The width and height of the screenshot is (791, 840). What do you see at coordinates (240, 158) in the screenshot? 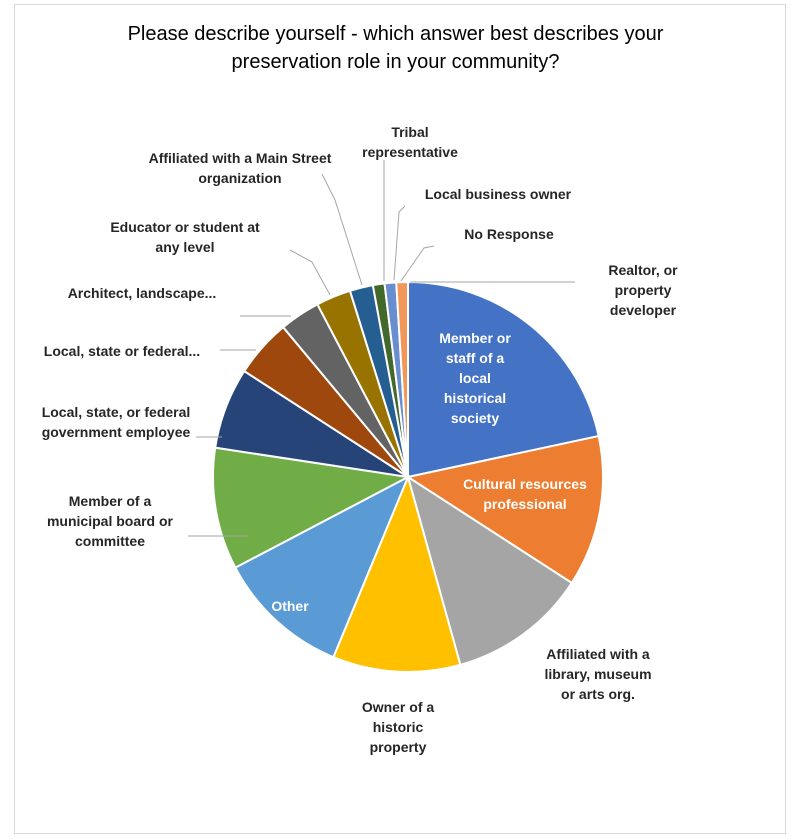
I see `slice-label-line: Affiliated with a Main Street` at bounding box center [240, 158].